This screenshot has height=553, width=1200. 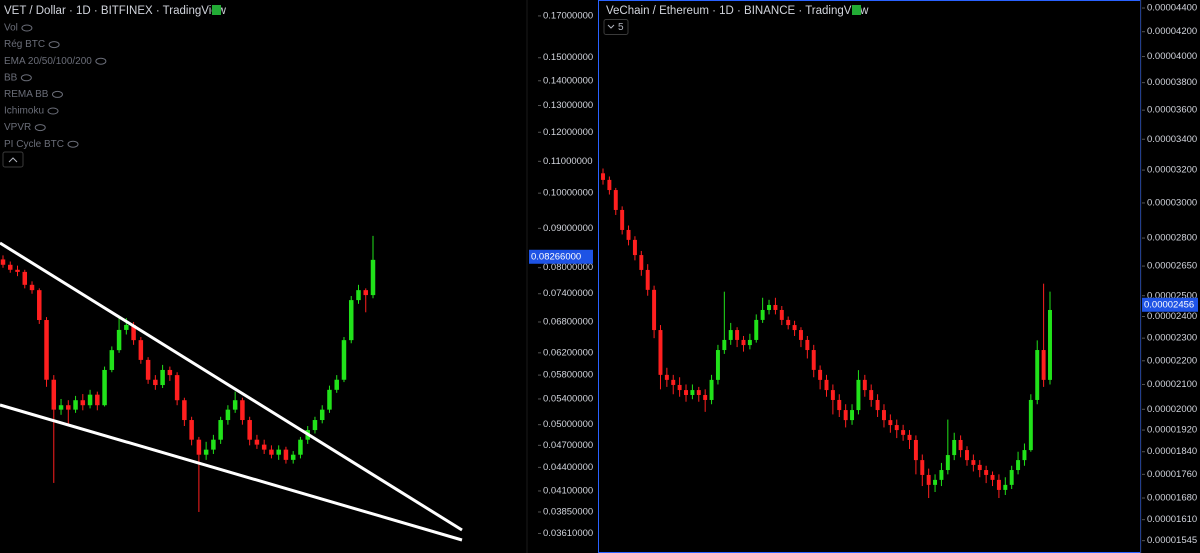 I want to click on y-tick-label: 0.15000000, so click(x=568, y=57).